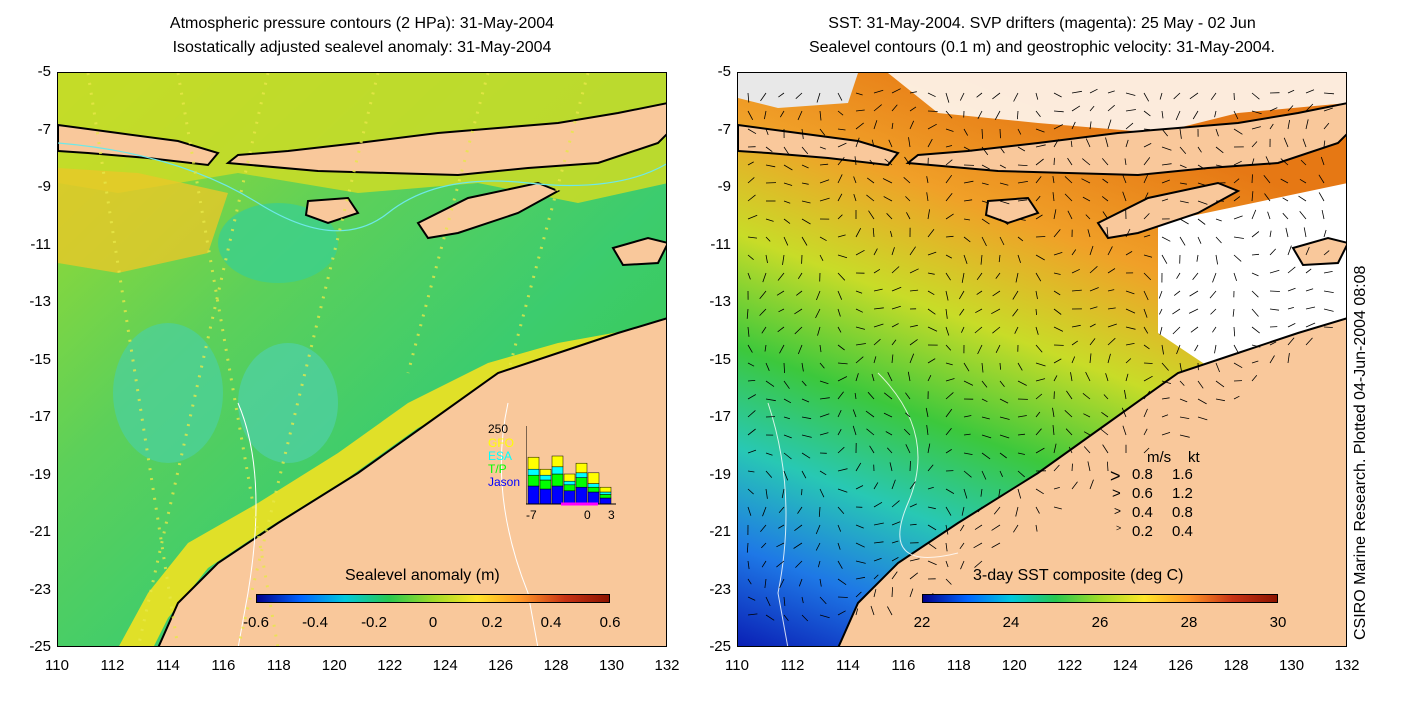 Image resolution: width=1419 pixels, height=709 pixels. Describe the element at coordinates (288, 403) in the screenshot. I see `low-anomaly-patch` at that location.